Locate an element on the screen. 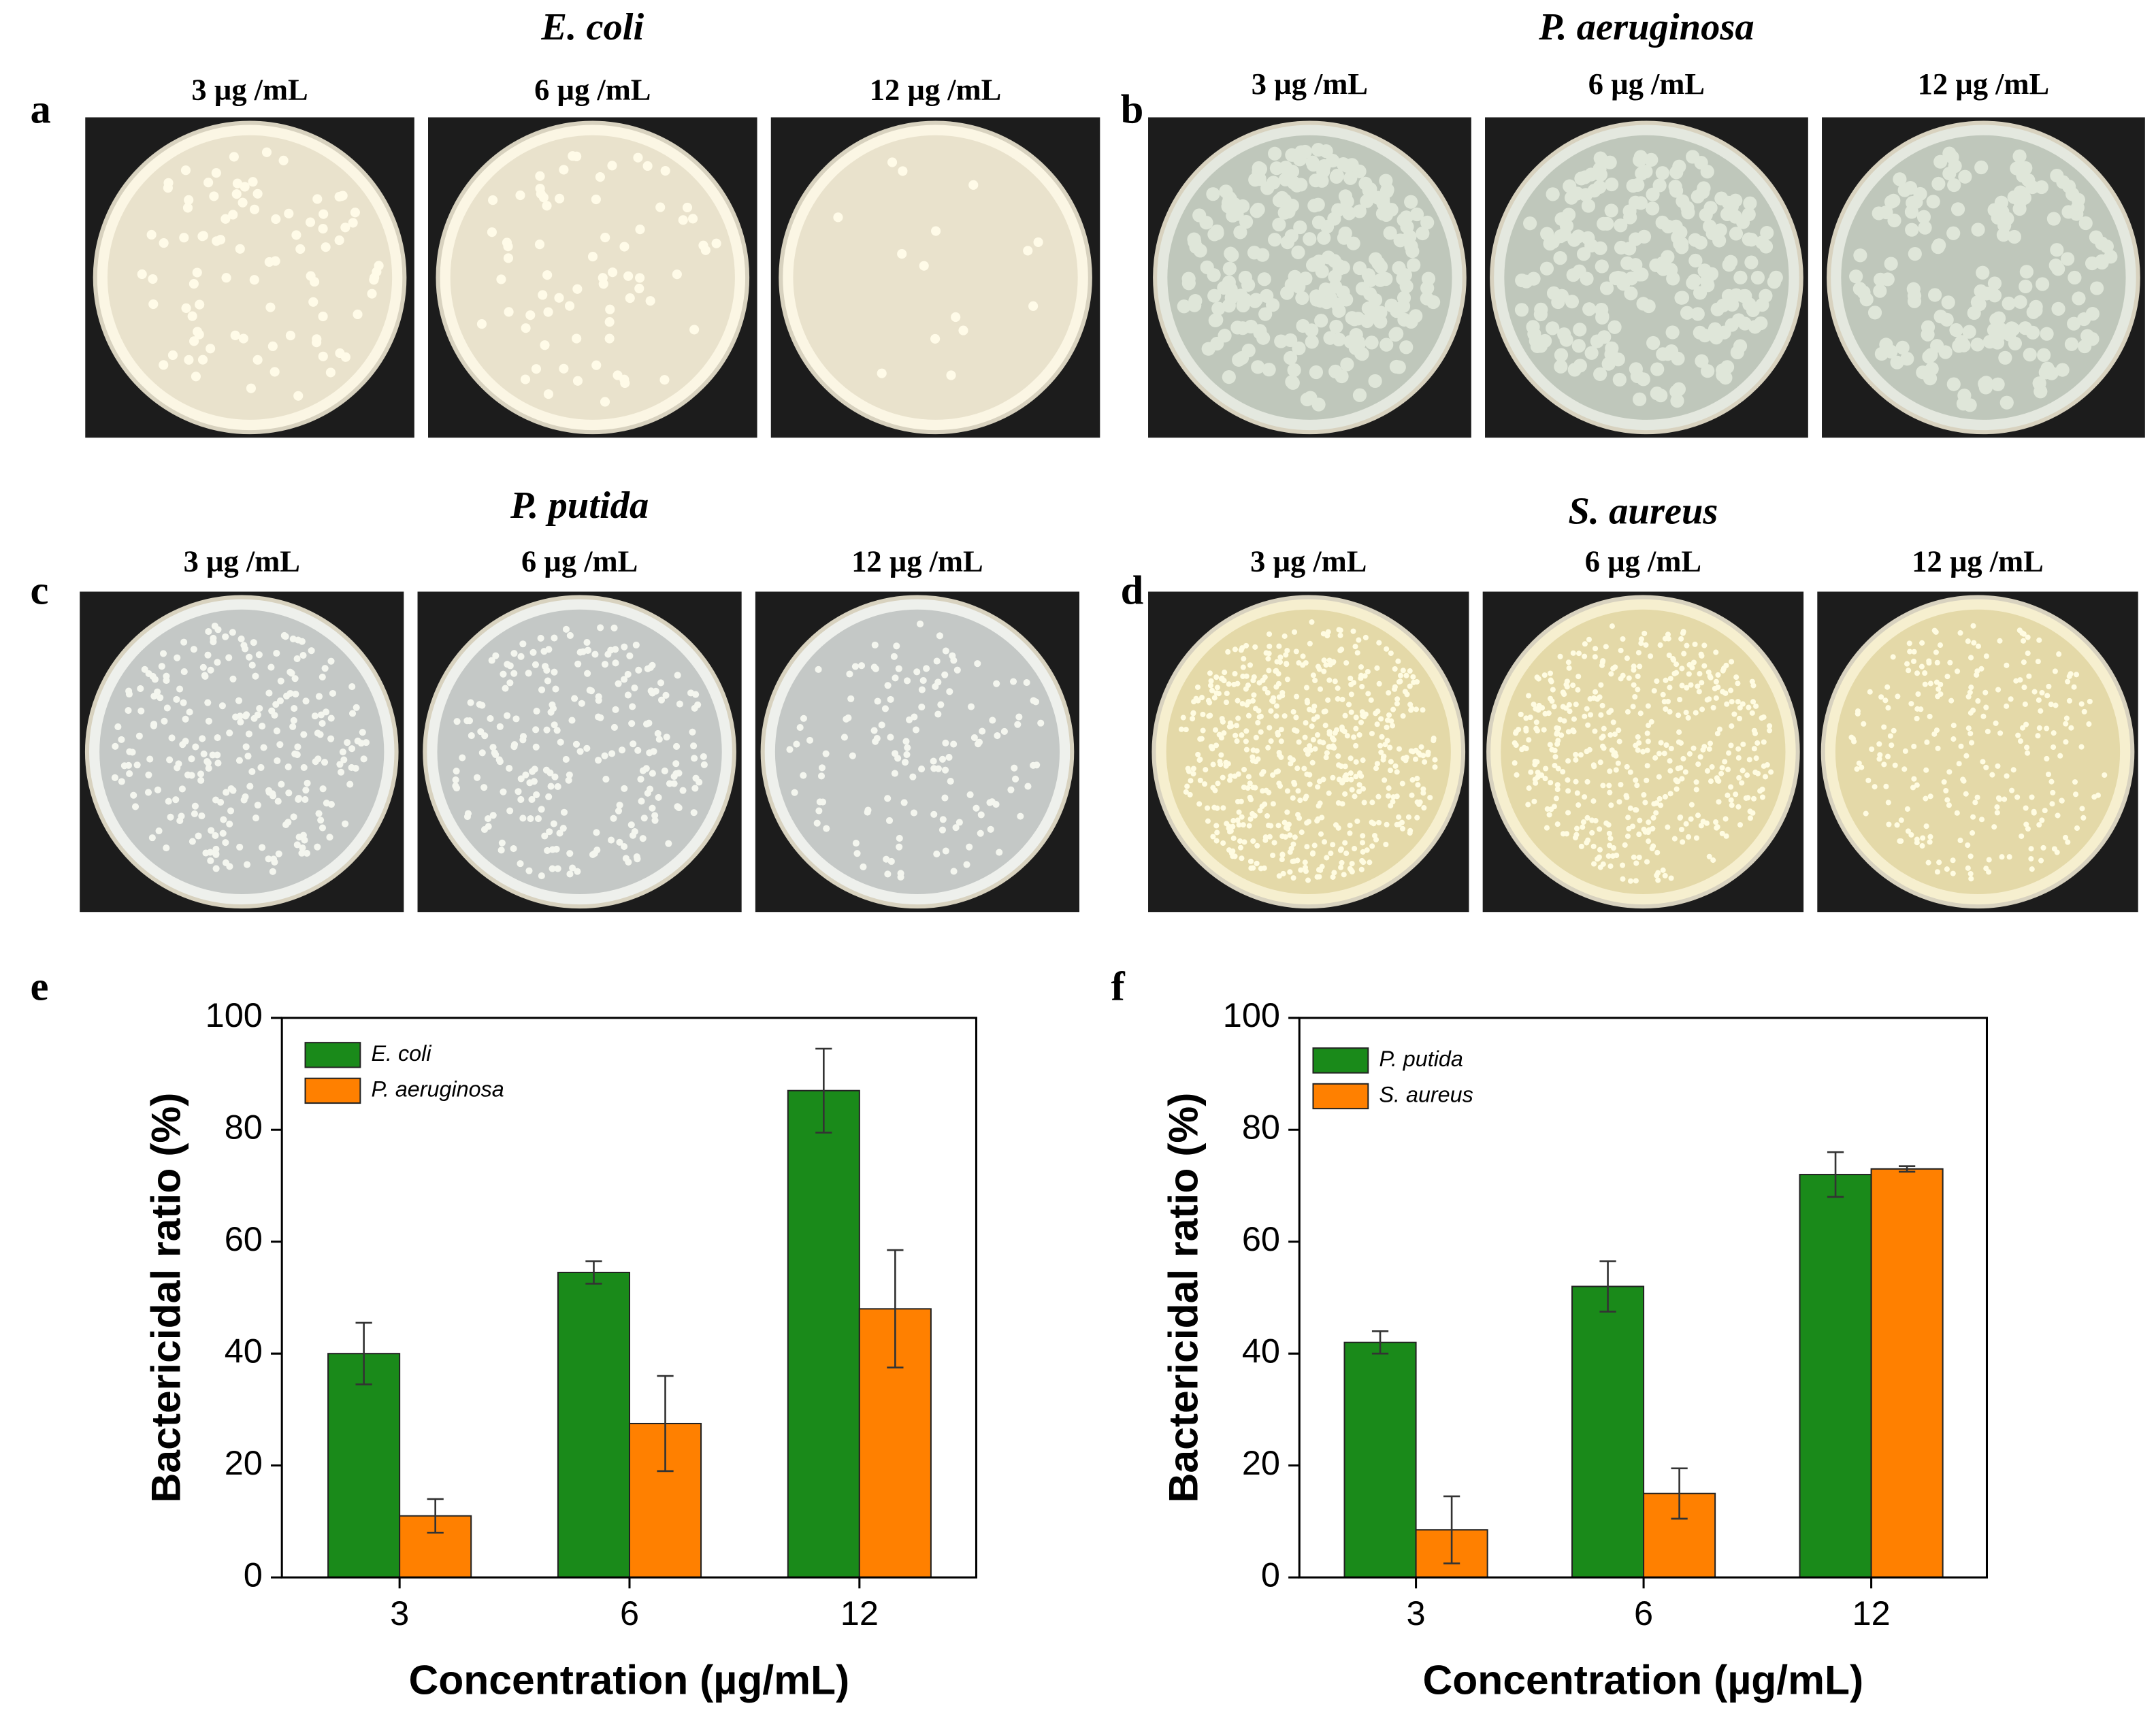 This screenshot has width=2156, height=1725. legend-label: P. aeruginosa is located at coordinates (438, 1089).